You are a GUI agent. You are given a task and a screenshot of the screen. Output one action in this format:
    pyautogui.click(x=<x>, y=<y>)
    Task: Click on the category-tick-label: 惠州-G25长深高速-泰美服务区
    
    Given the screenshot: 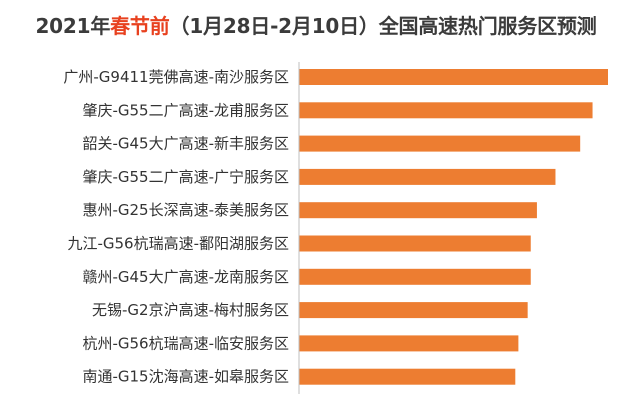 What is the action you would take?
    pyautogui.click(x=185, y=210)
    